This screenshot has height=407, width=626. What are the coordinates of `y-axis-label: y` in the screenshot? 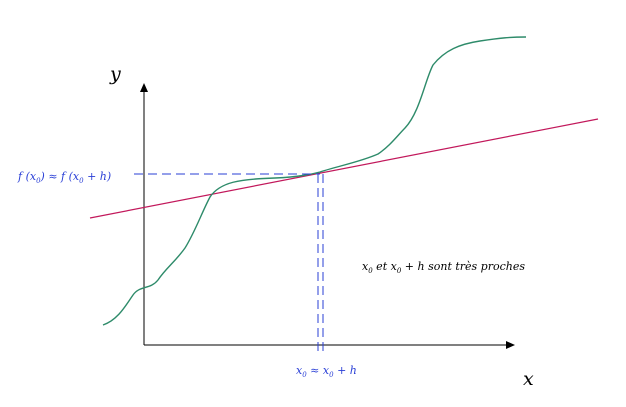 It's located at (115, 74).